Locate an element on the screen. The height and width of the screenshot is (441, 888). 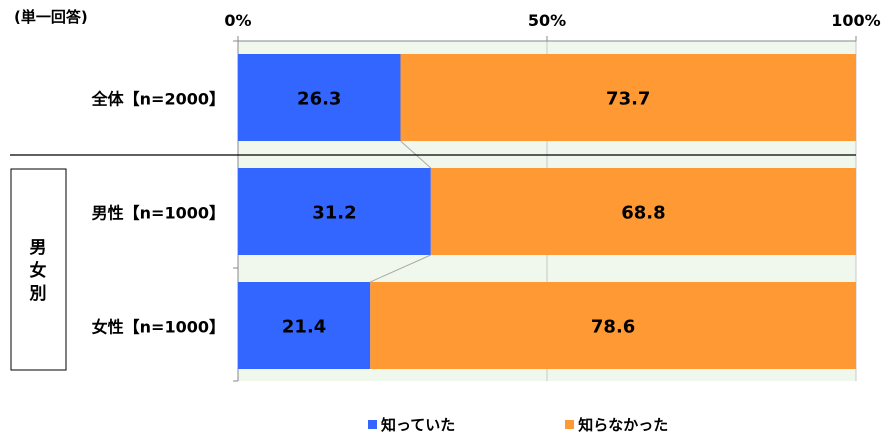
group-label-char: 女 is located at coordinates (38, 270).